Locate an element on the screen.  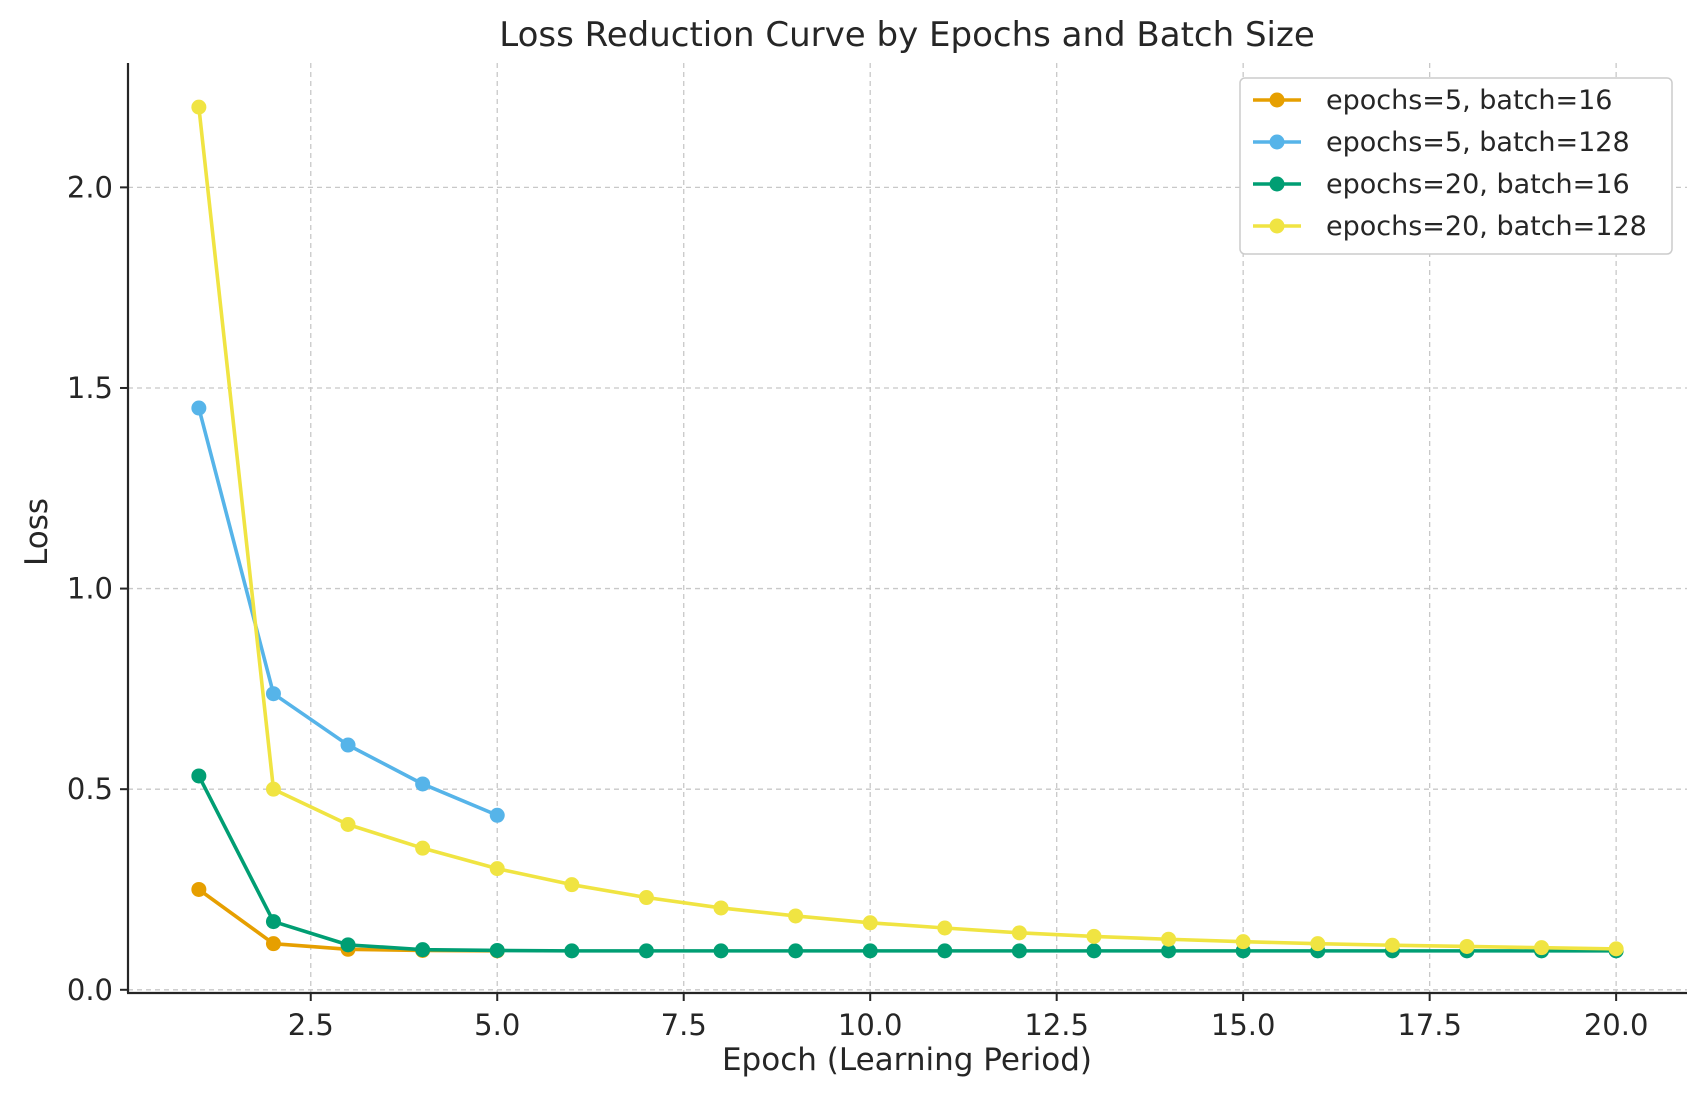
y-tick-label: 2.0 is located at coordinates (90, 187).